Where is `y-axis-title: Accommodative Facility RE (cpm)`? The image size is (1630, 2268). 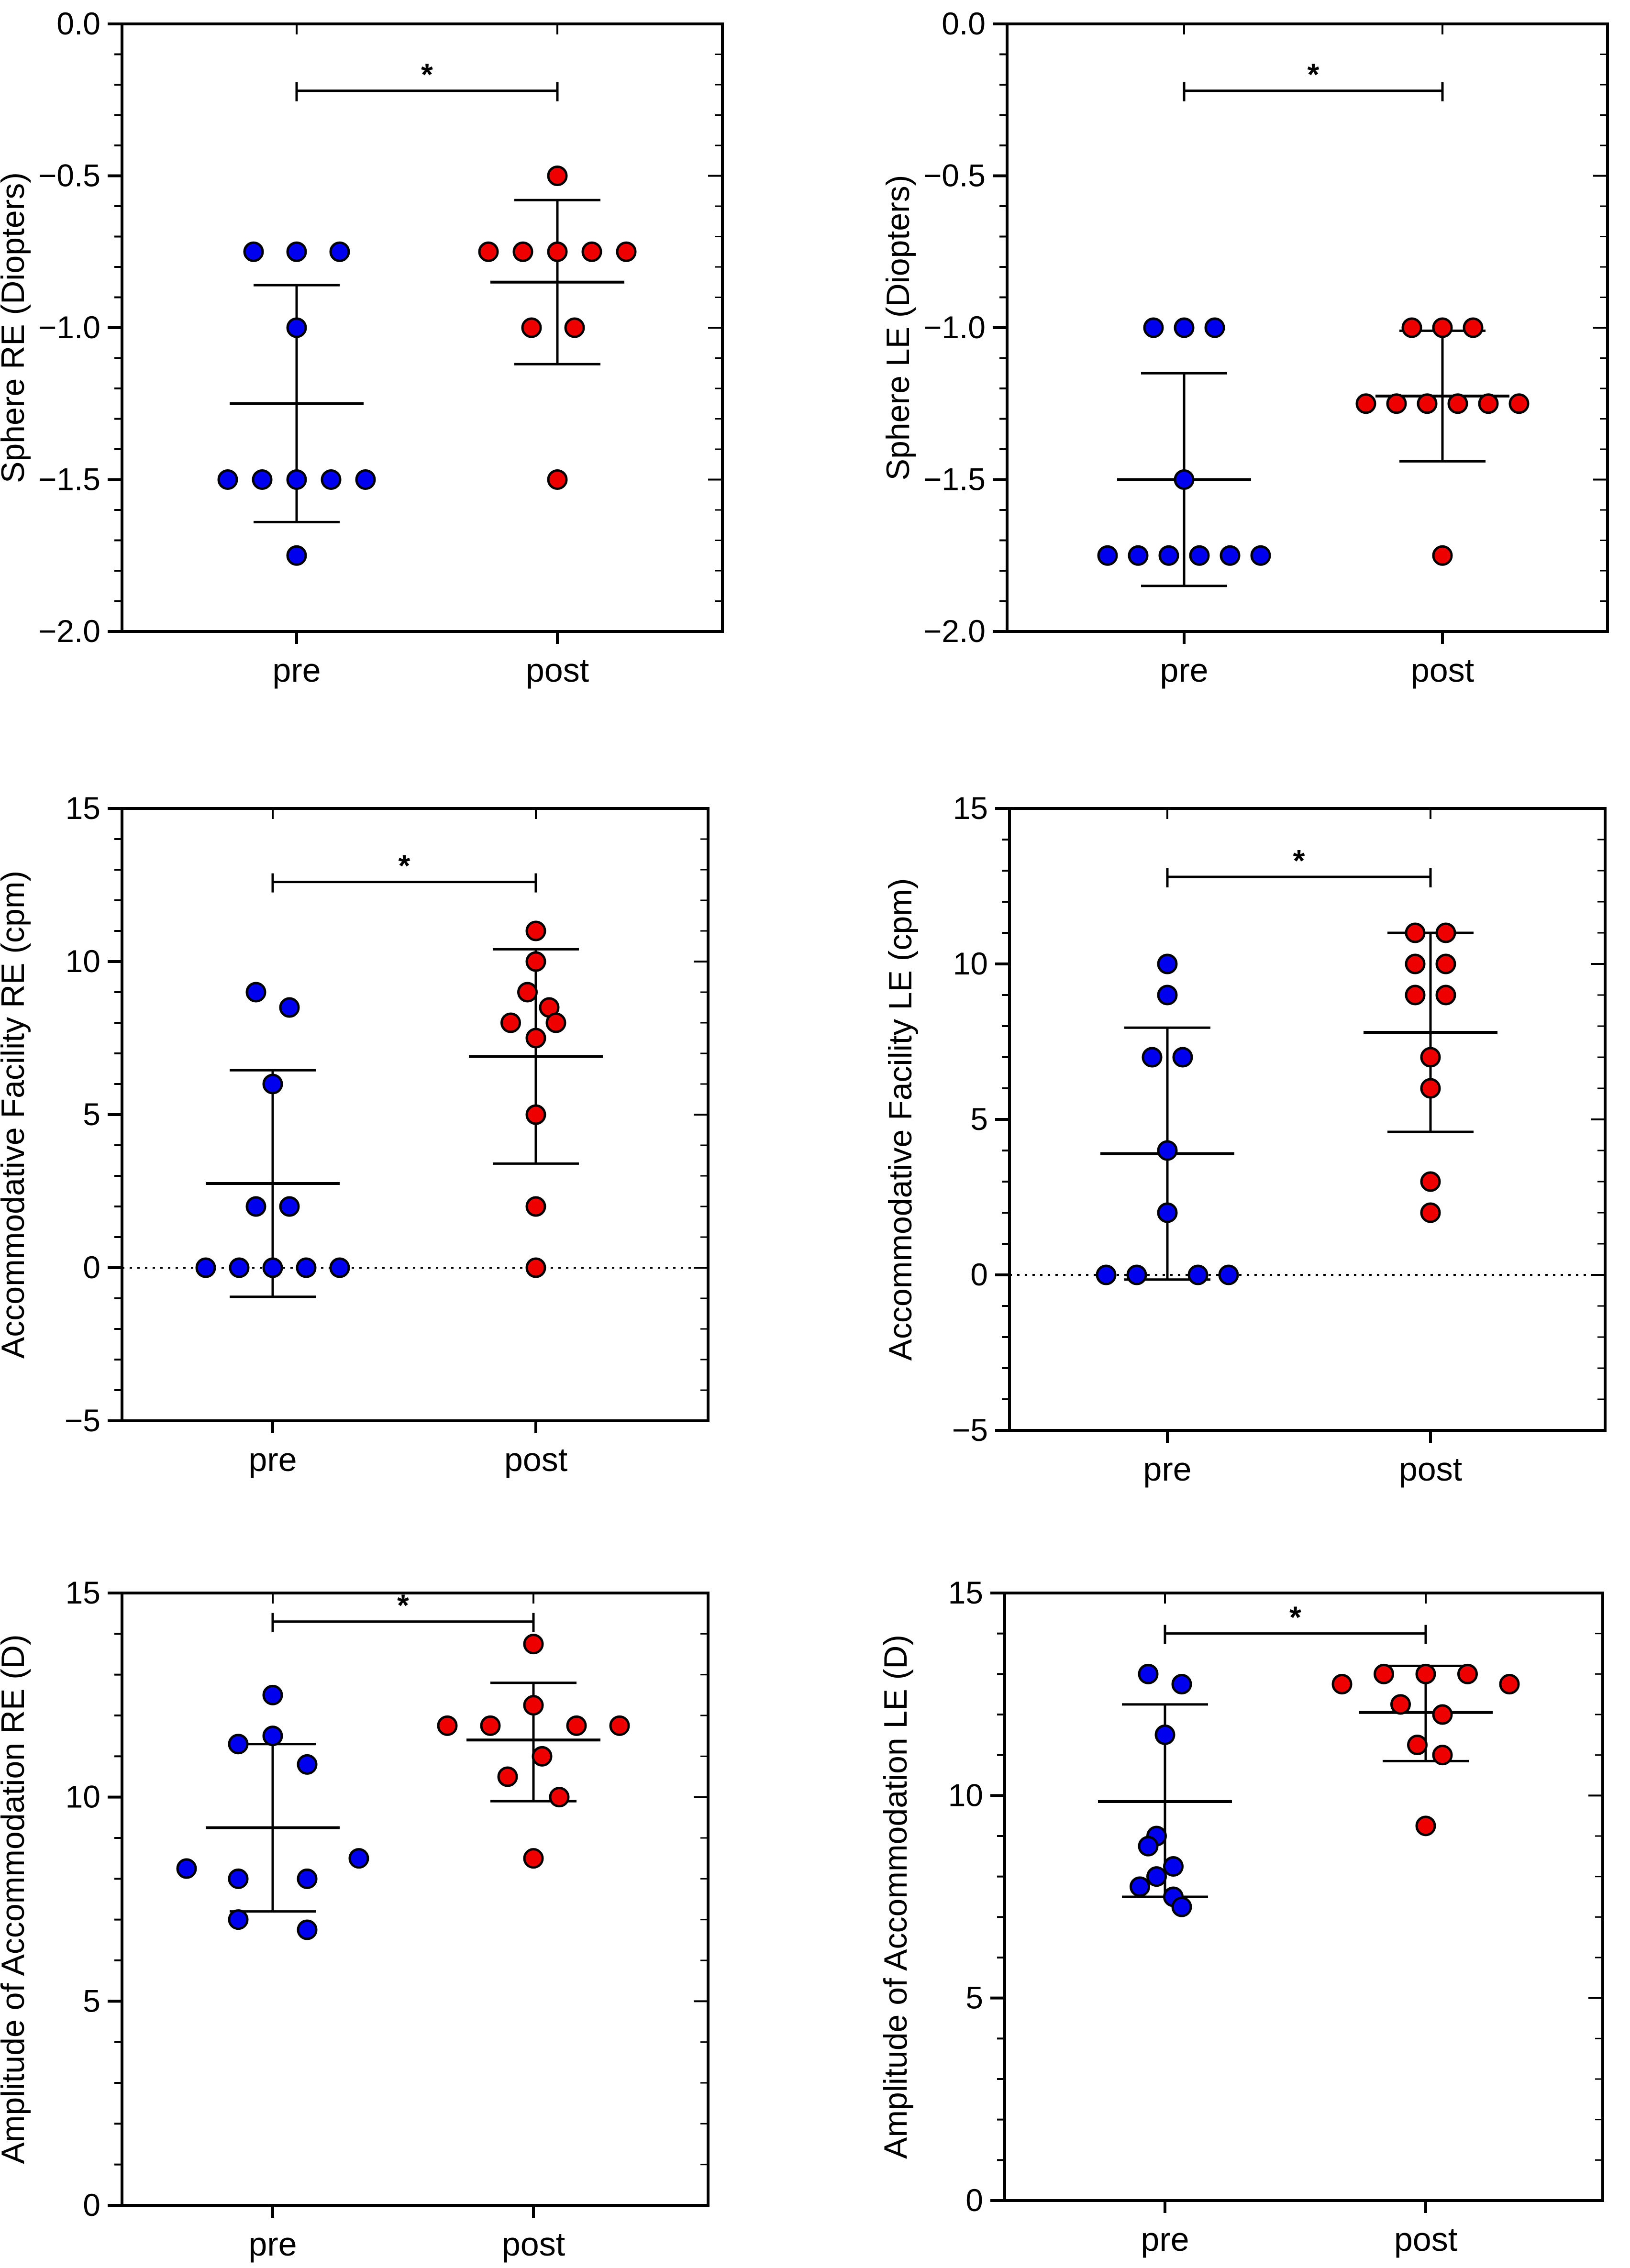 y-axis-title: Accommodative Facility RE (cpm) is located at coordinates (16, 1115).